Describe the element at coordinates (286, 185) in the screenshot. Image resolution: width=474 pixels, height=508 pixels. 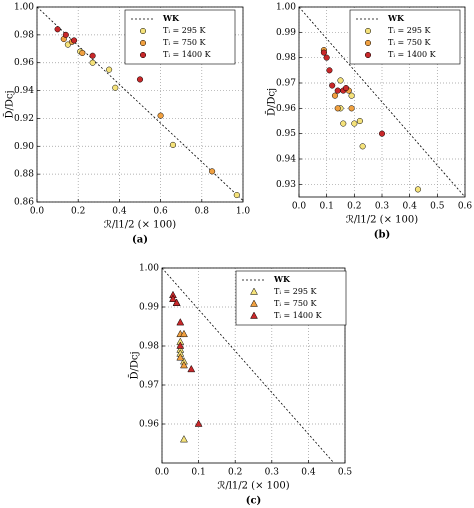
I see `y-tick-label: 0.93` at that location.